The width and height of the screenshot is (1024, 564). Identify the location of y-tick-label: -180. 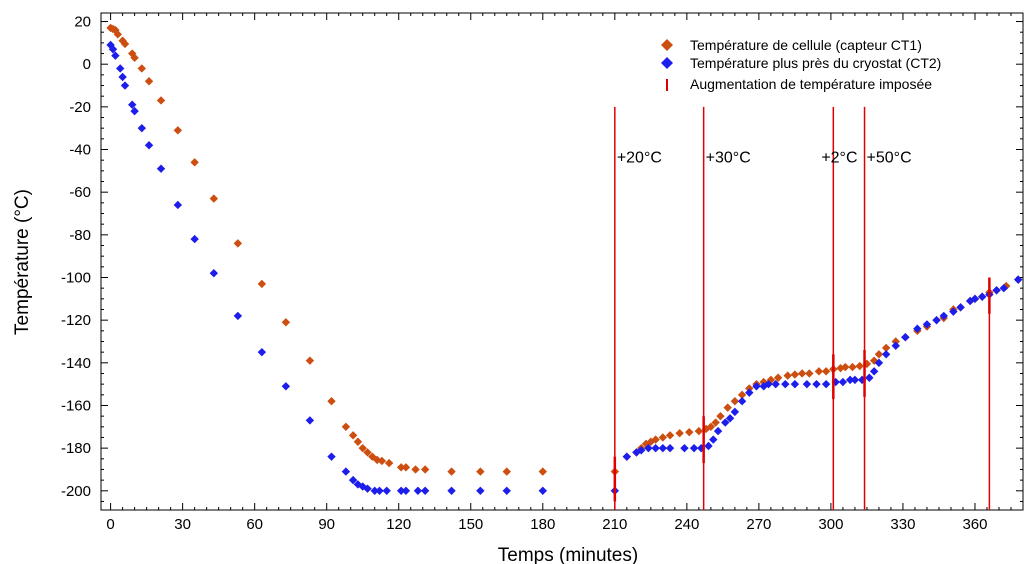
(76, 448).